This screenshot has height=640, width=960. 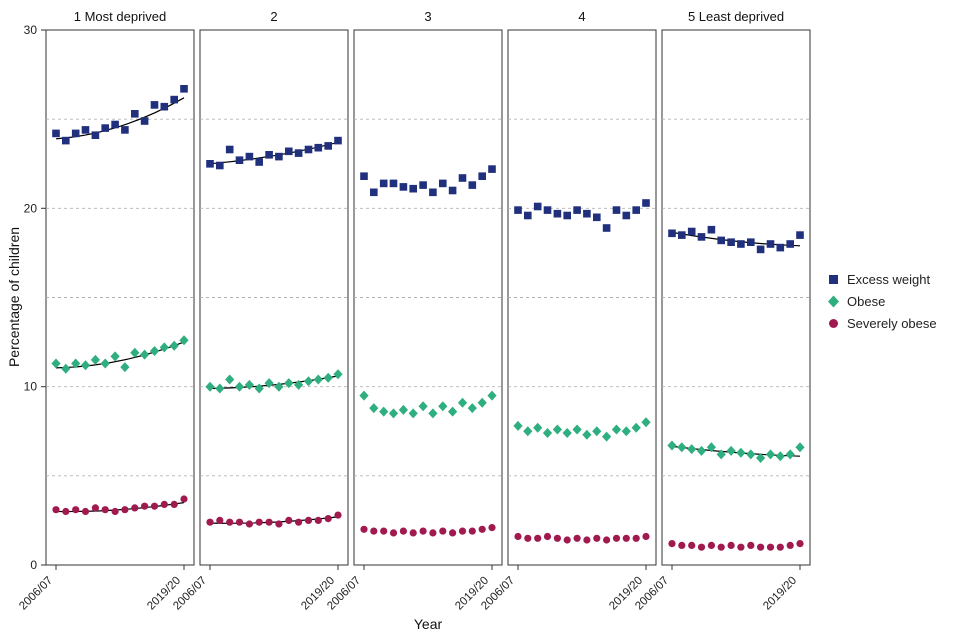 I want to click on panel-title: 3, so click(x=427, y=16).